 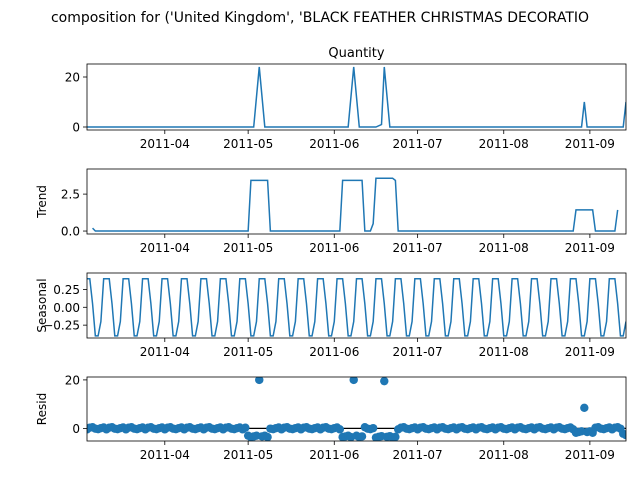 What do you see at coordinates (61, 326) in the screenshot?
I see `y-tick-label: −0.25` at bounding box center [61, 326].